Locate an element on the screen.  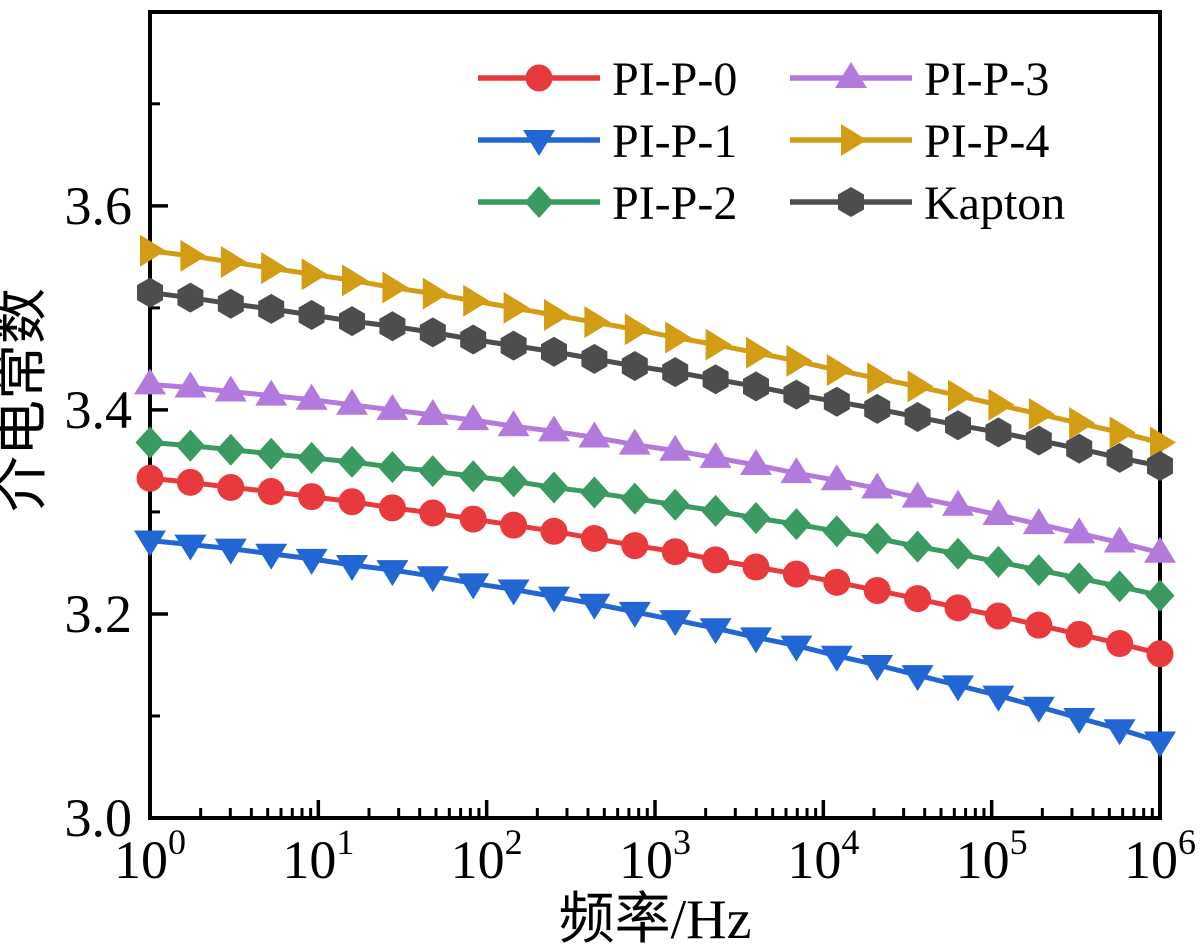
legend-label-PI-P-4: PI-P-4 is located at coordinates (986, 141).